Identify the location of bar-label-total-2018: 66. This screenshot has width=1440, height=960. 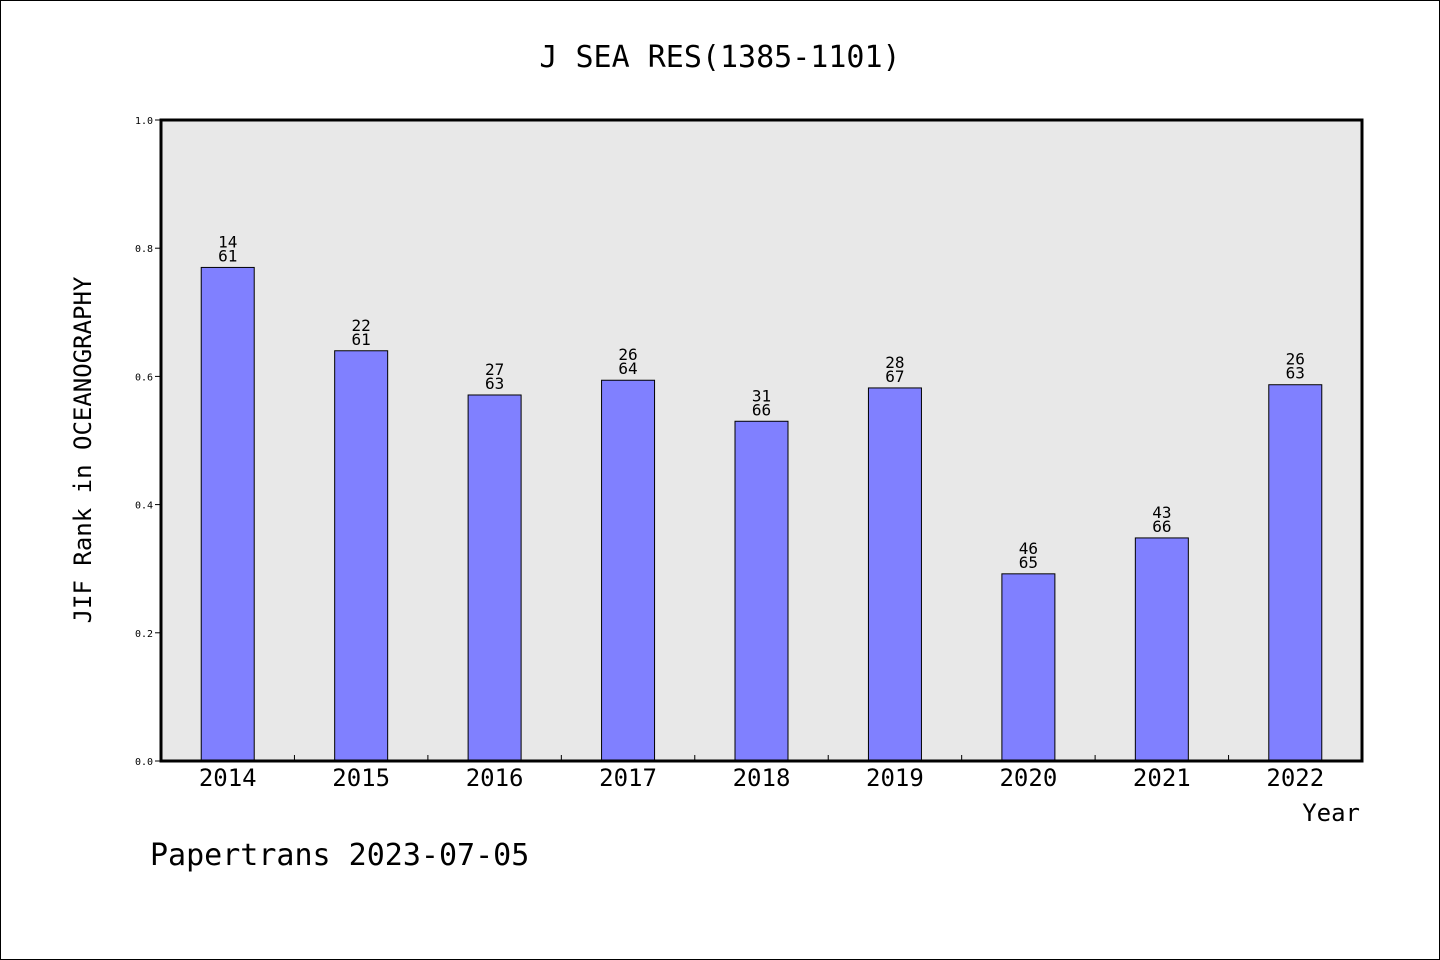
(761, 409).